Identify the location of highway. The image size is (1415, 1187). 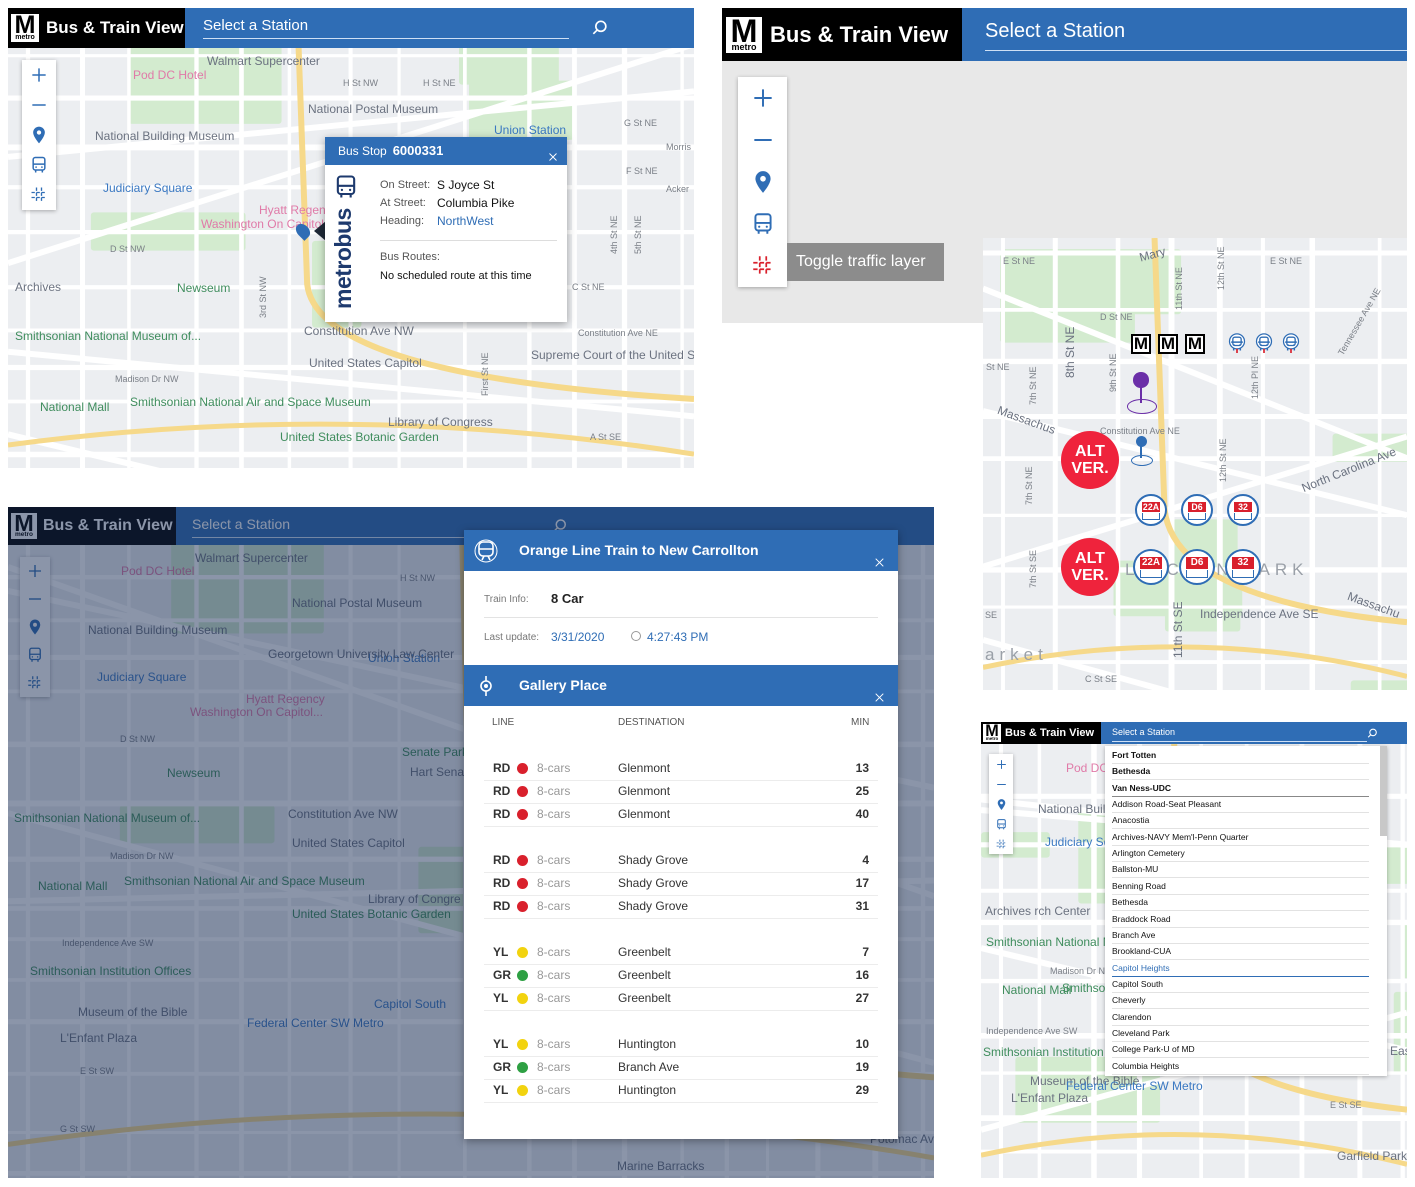
(351, 439).